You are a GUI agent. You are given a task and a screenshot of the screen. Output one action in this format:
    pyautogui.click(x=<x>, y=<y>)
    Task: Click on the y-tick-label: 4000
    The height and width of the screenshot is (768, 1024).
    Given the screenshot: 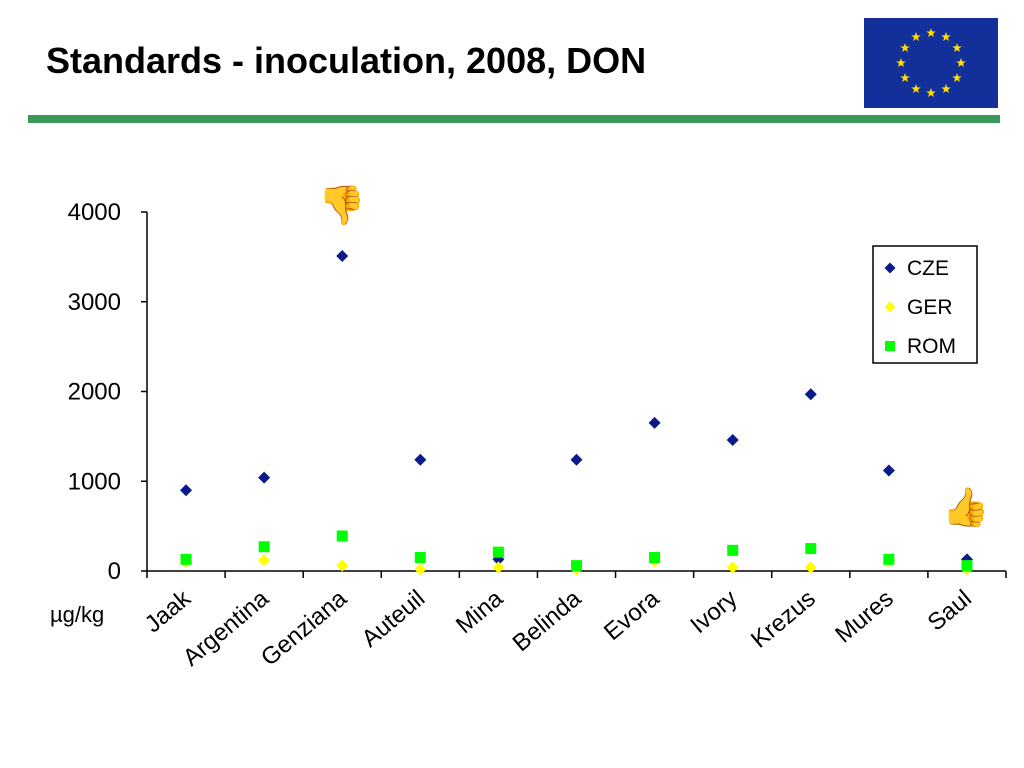 What is the action you would take?
    pyautogui.click(x=94, y=212)
    